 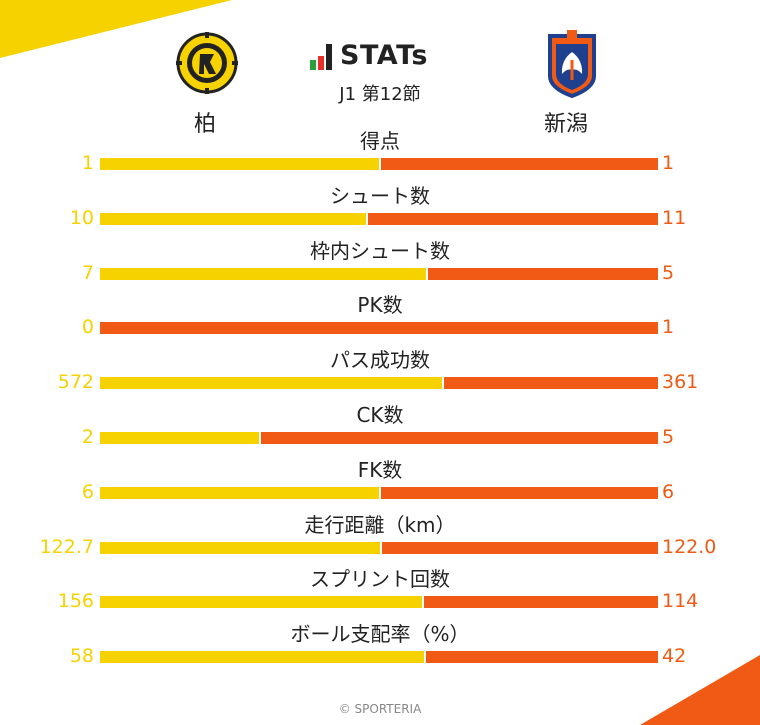 What do you see at coordinates (380, 579) in the screenshot?
I see `stat-label: スプリント回数` at bounding box center [380, 579].